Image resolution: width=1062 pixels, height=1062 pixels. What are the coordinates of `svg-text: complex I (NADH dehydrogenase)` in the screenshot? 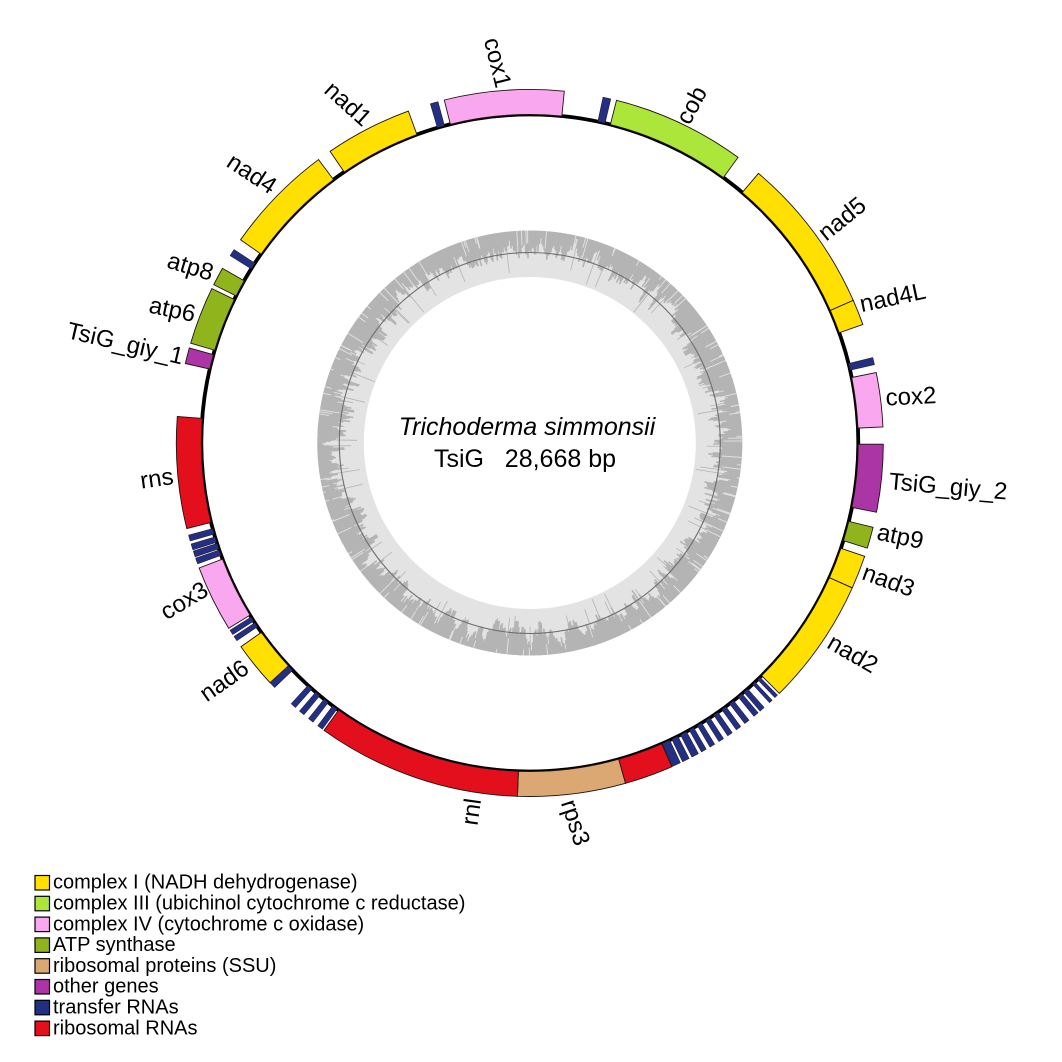 It's located at (205, 883).